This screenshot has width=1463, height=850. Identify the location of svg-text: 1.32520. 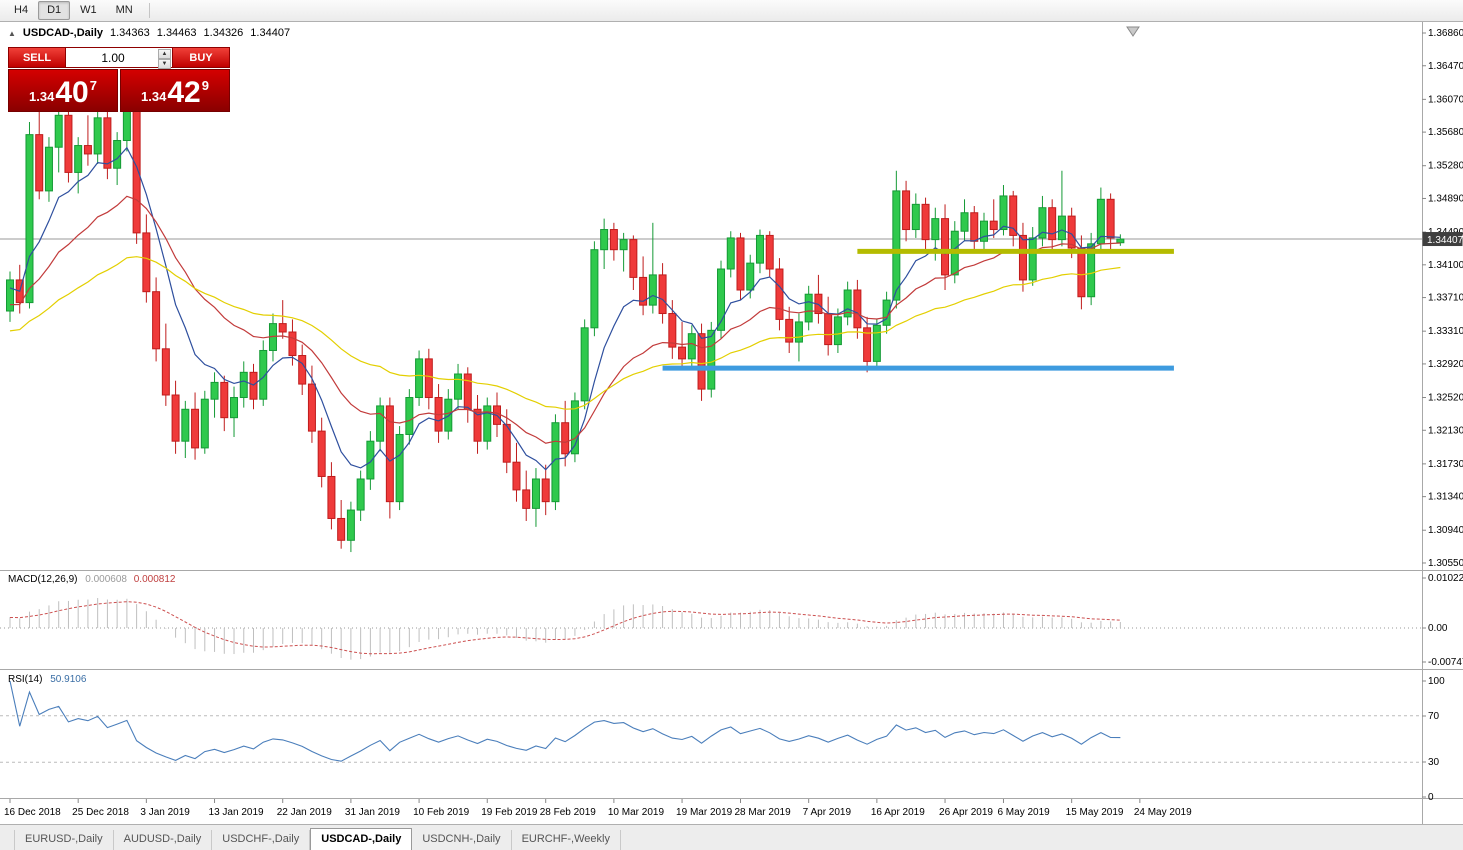
(1445, 398).